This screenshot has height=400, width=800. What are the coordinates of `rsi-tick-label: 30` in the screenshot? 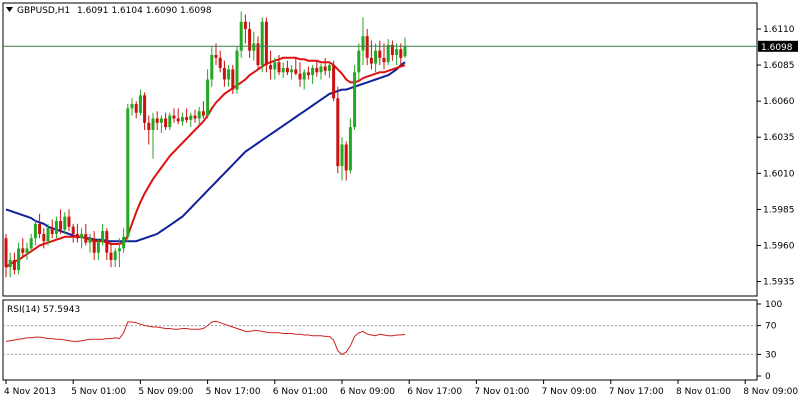 It's located at (771, 355).